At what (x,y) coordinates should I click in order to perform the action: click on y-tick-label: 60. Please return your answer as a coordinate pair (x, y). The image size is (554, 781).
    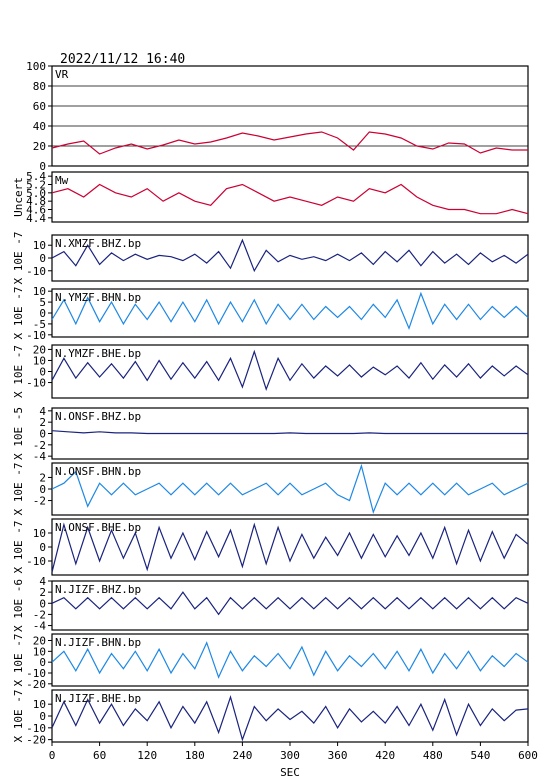
    Looking at the image, I should click on (39, 106).